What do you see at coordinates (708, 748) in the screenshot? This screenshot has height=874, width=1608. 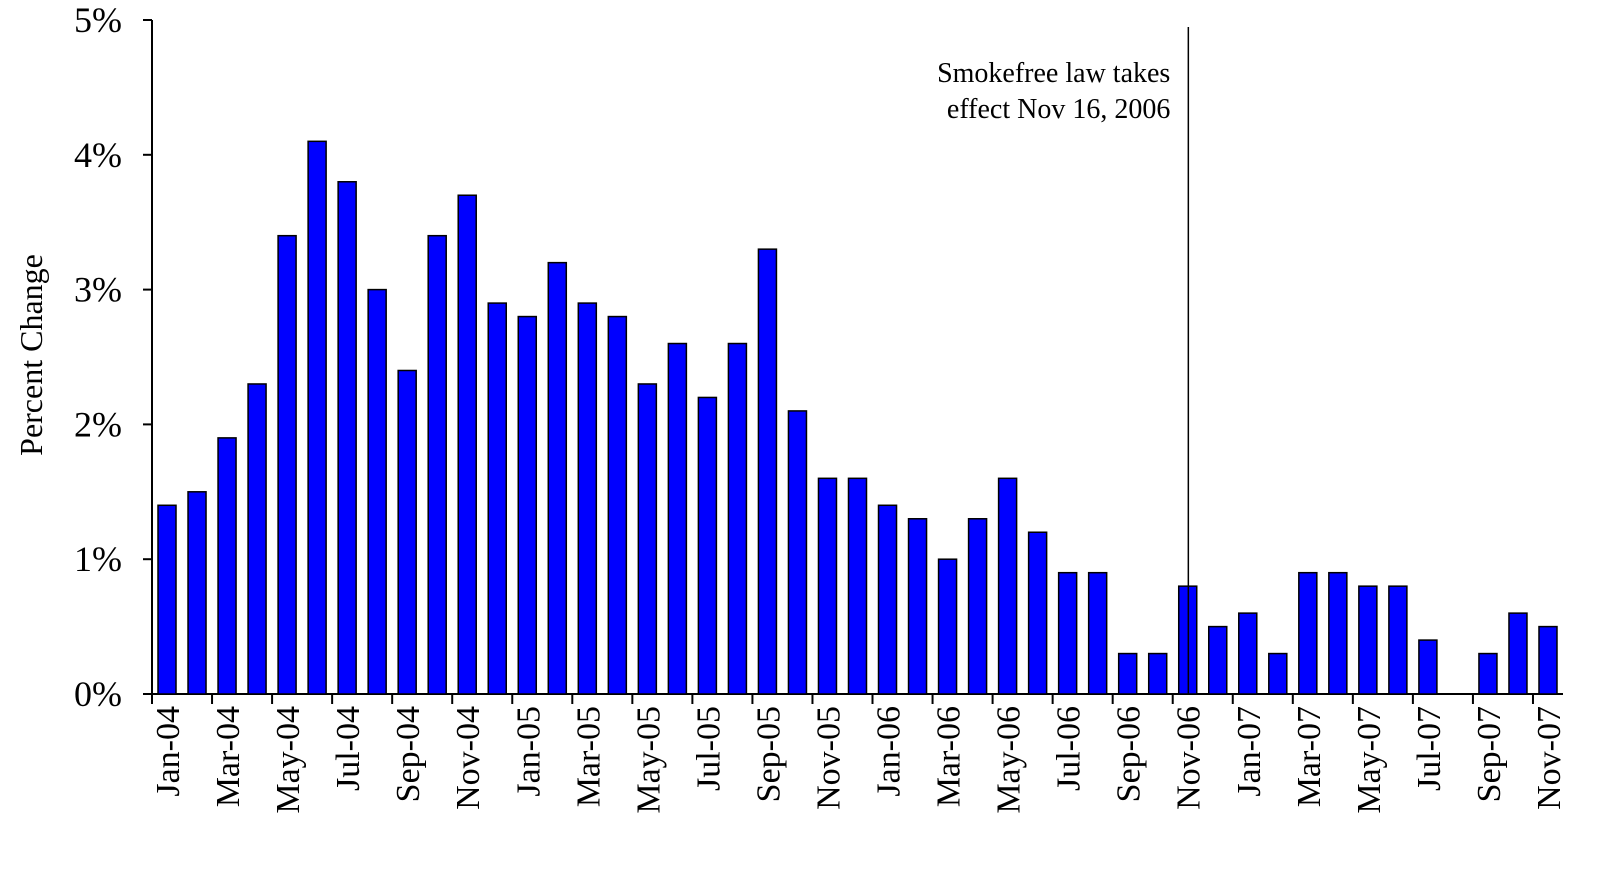 I see `x-tick-label: Jul-05` at bounding box center [708, 748].